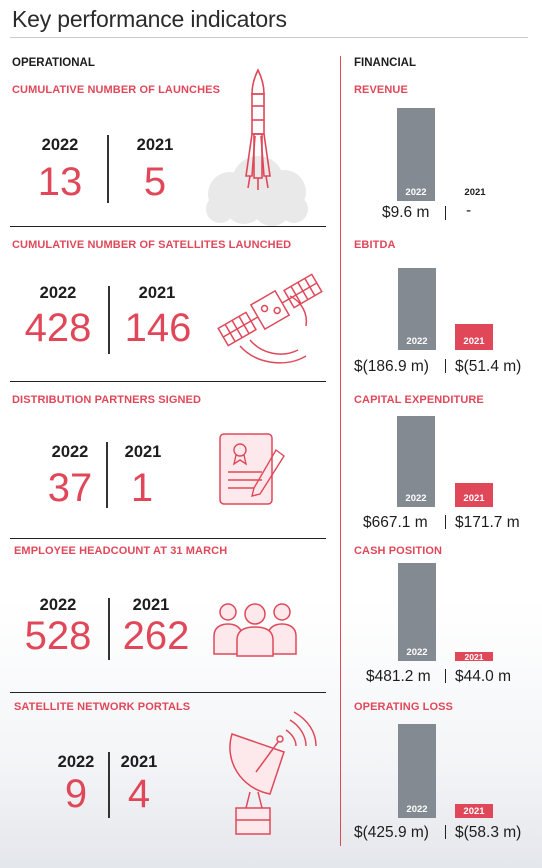 The height and width of the screenshot is (868, 542). What do you see at coordinates (474, 657) in the screenshot?
I see `bar-cash-2021: 2021` at bounding box center [474, 657].